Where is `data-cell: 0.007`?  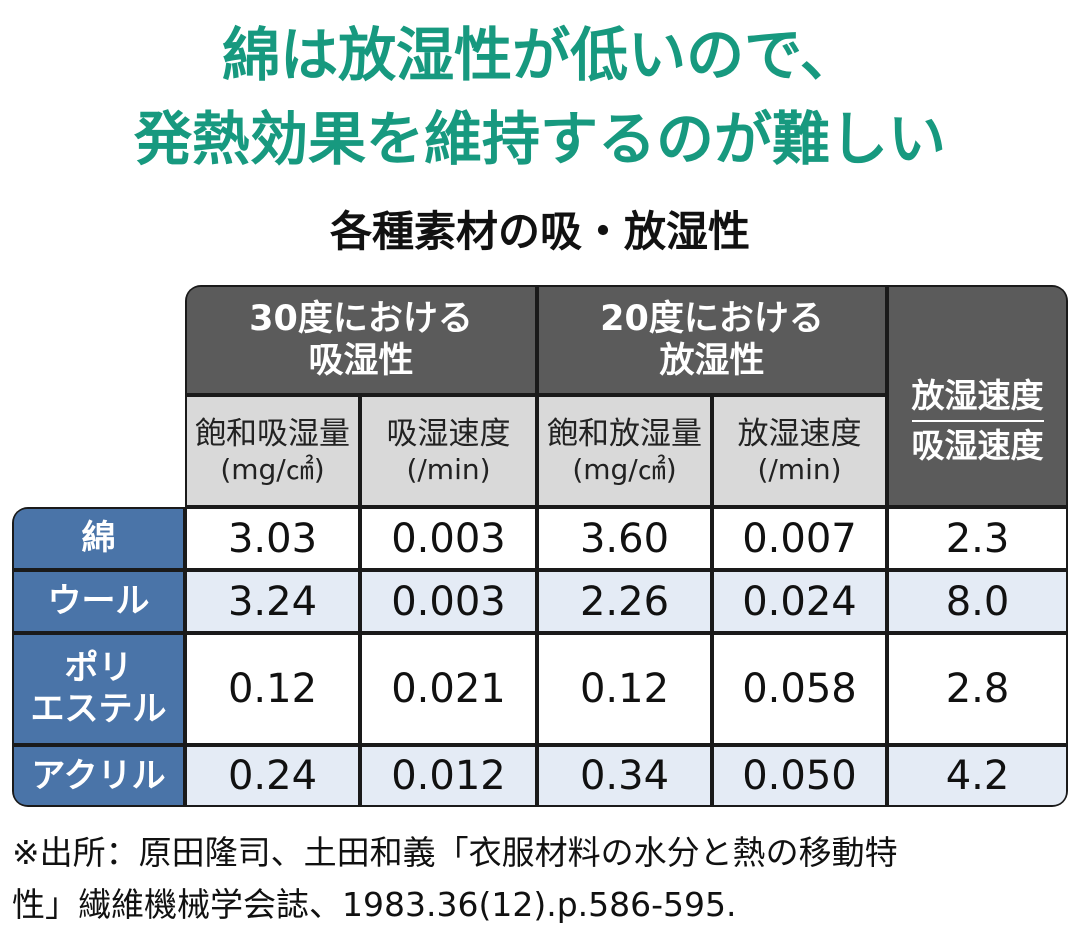
data-cell: 0.007 is located at coordinates (799, 538).